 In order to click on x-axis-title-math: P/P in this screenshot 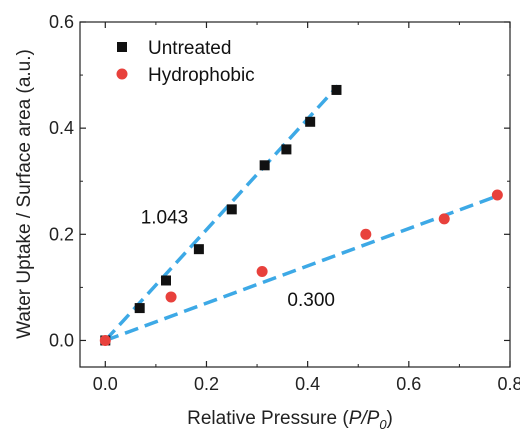, I will do `click(364, 418)`.